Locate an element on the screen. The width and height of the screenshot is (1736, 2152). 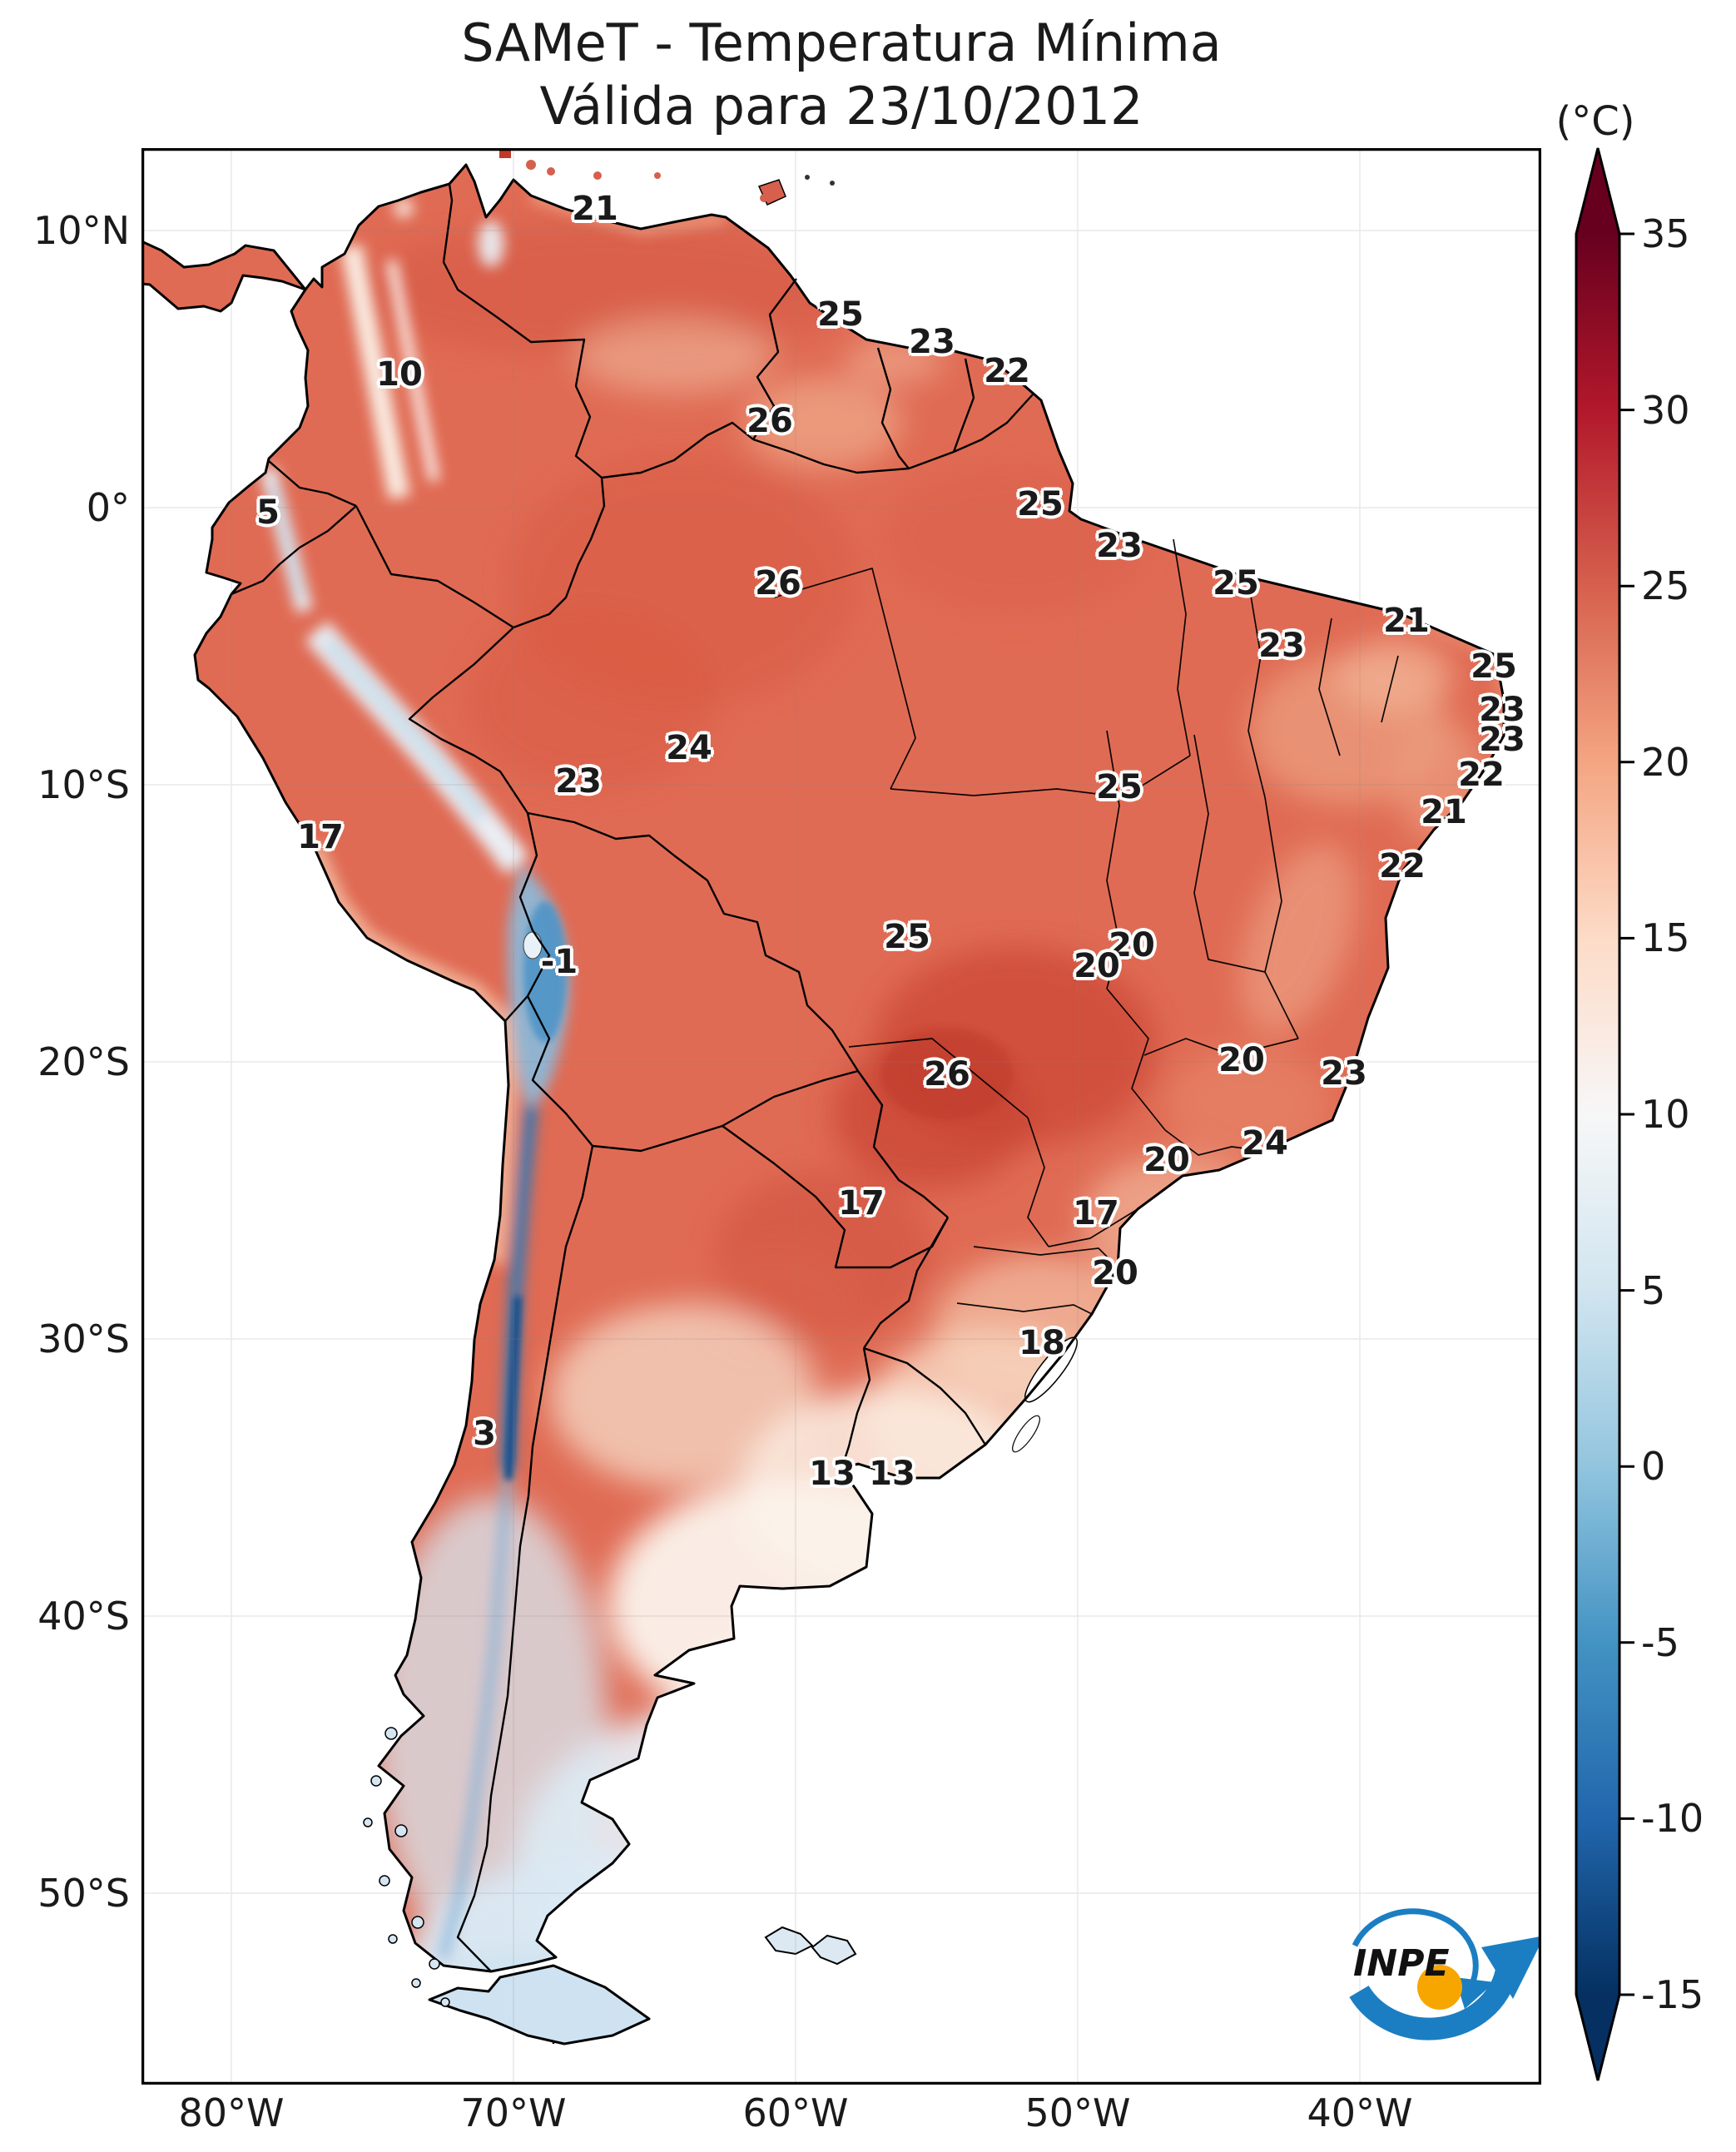
colorbar-tick-label: 5 is located at coordinates (1653, 1290).